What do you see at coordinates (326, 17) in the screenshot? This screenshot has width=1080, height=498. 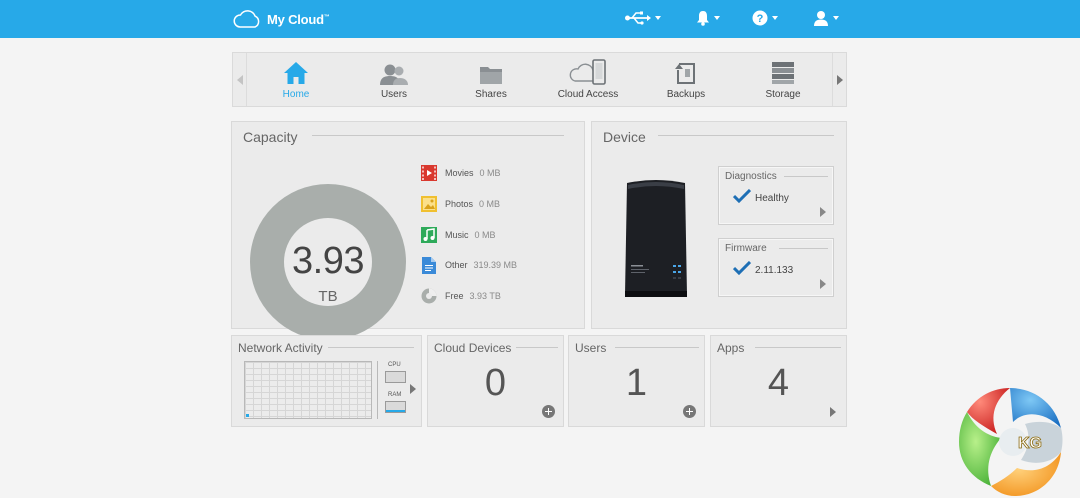 I see `trademark-mark: ™` at bounding box center [326, 17].